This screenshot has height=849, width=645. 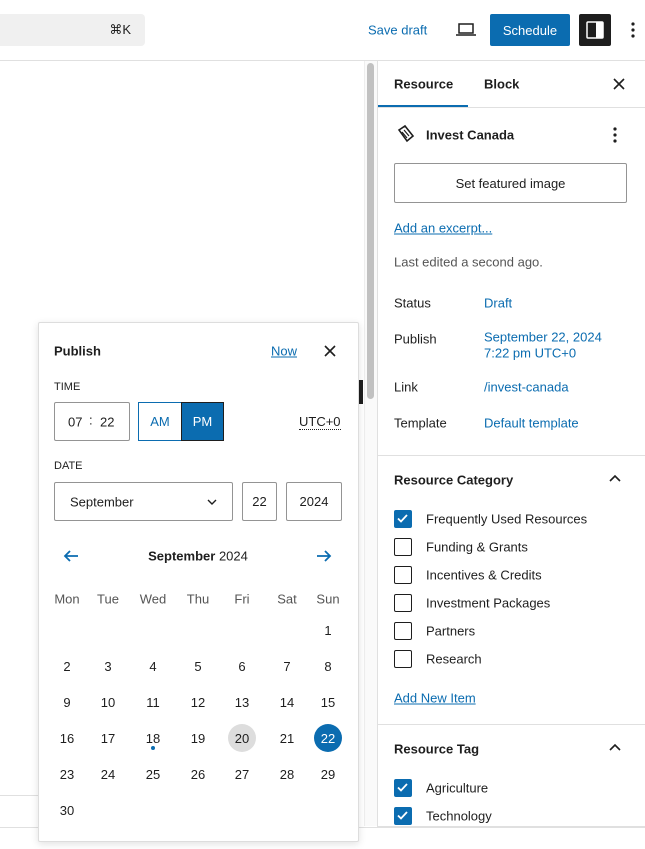 What do you see at coordinates (198, 738) in the screenshot?
I see `calendar-day: 19` at bounding box center [198, 738].